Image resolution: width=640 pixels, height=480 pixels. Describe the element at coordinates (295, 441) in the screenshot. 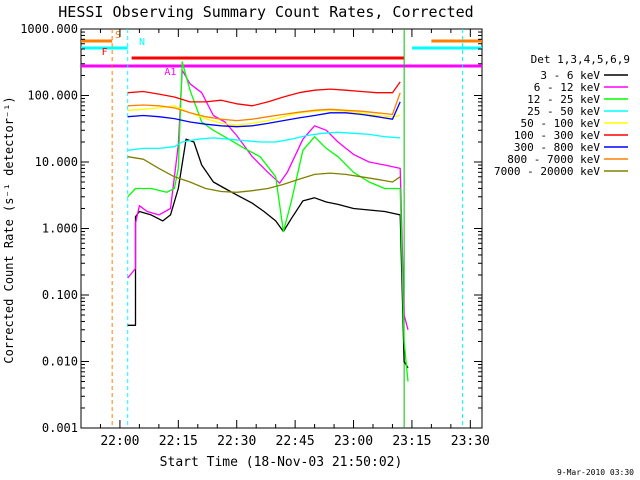

I see `x-tick-label: 22:45` at that location.